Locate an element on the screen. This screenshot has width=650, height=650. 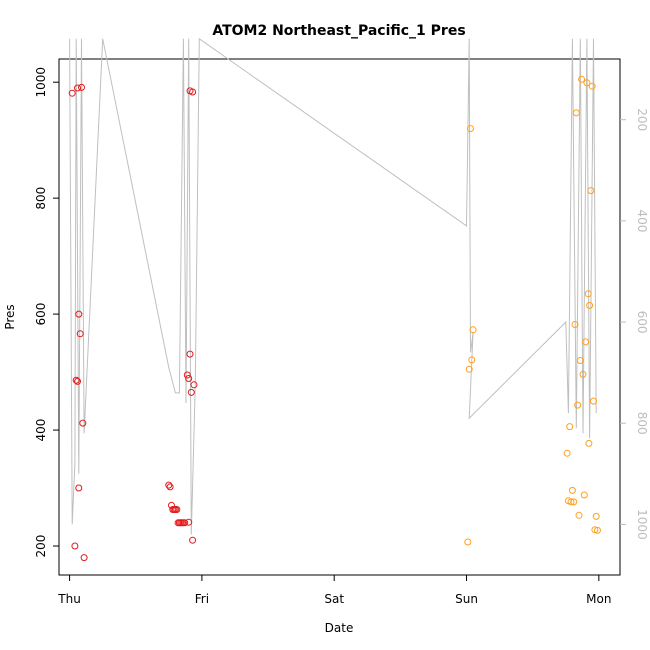
y2-tick-label: 200 is located at coordinates (642, 119).